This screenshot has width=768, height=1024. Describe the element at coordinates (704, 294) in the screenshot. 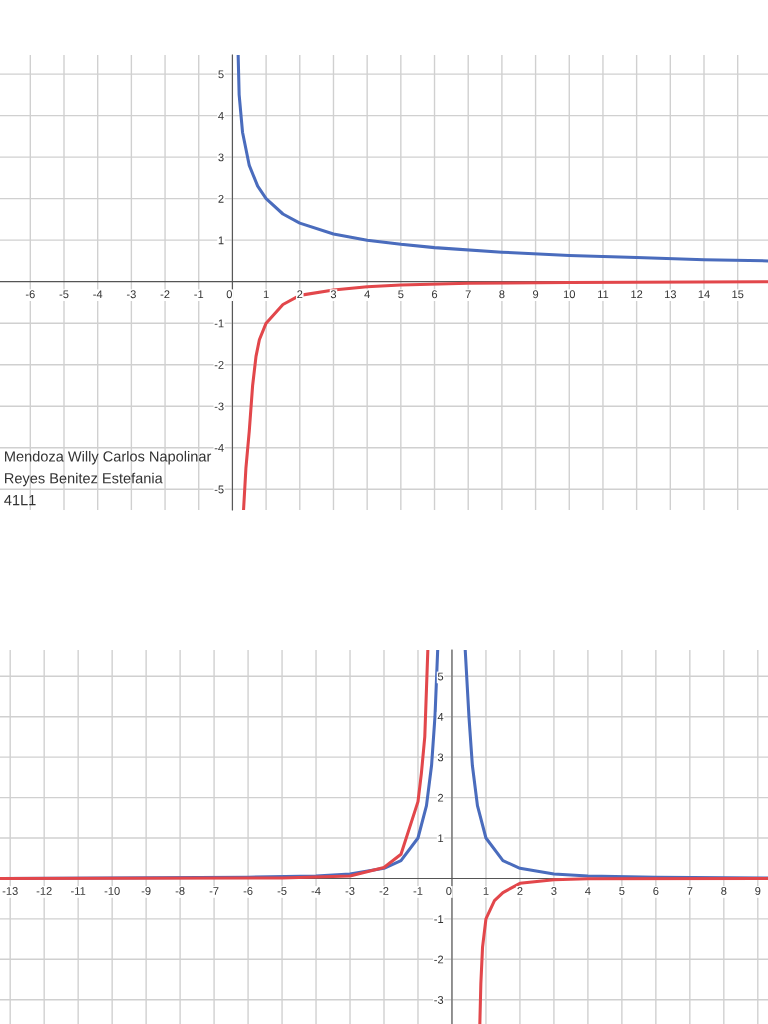

I see `x-tick-label: 14` at that location.